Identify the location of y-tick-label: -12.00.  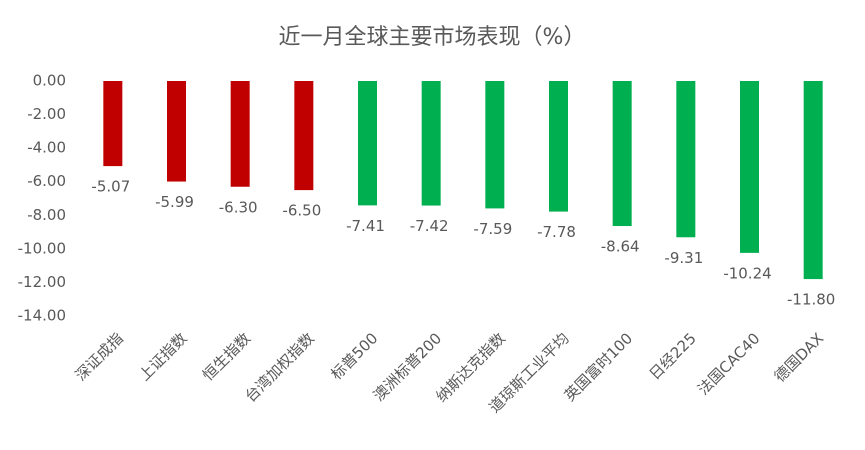
(42, 282).